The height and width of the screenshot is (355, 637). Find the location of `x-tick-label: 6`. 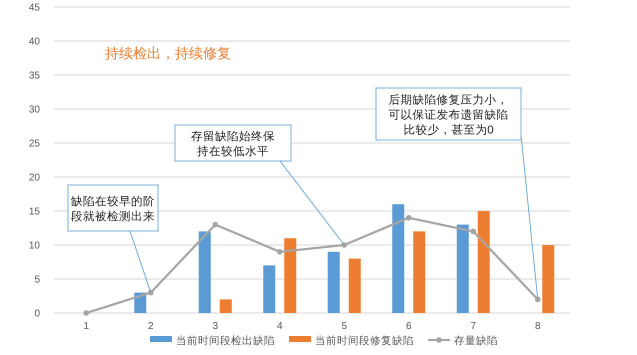

x-tick-label: 6 is located at coordinates (409, 326).